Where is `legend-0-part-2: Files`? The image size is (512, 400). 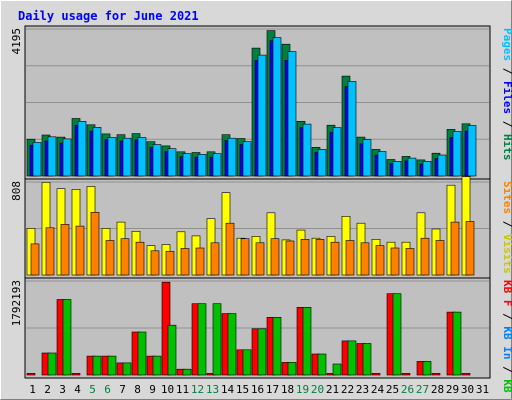
legend-0-part-2: Files is located at coordinates (506, 97).